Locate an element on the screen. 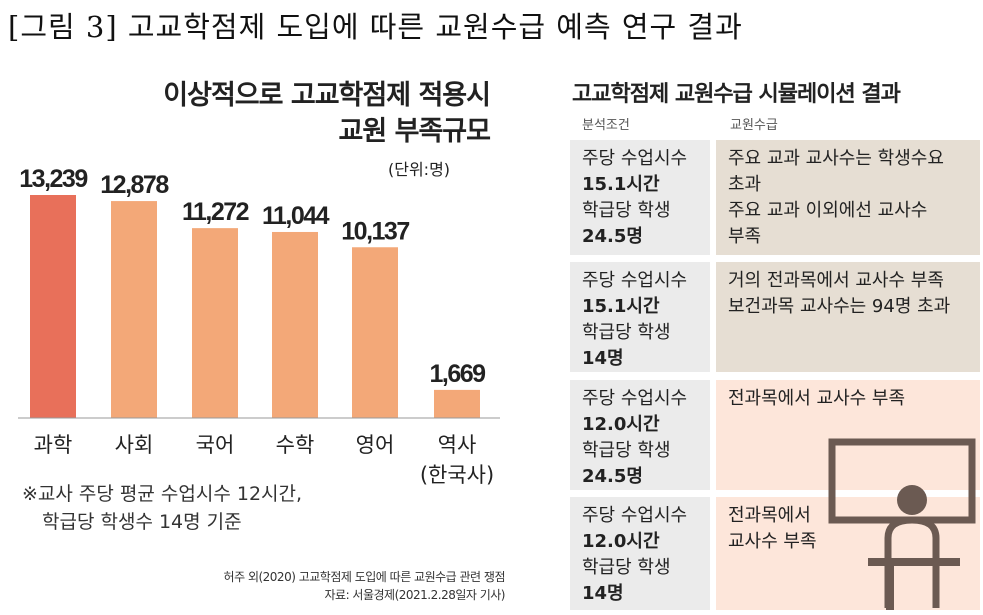 The width and height of the screenshot is (983, 615). value-label: 13,239 is located at coordinates (53, 179).